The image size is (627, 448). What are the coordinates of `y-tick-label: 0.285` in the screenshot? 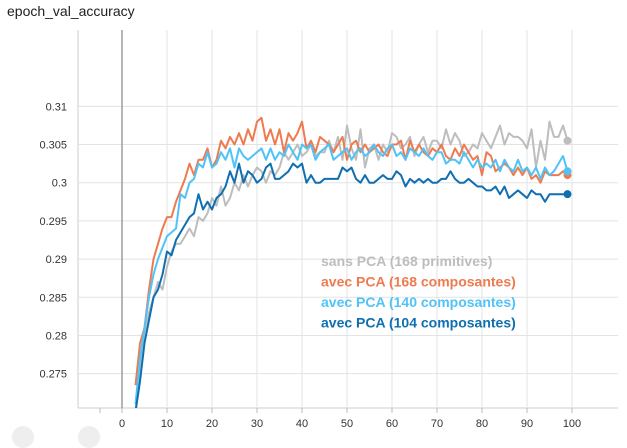 It's located at (53, 298).